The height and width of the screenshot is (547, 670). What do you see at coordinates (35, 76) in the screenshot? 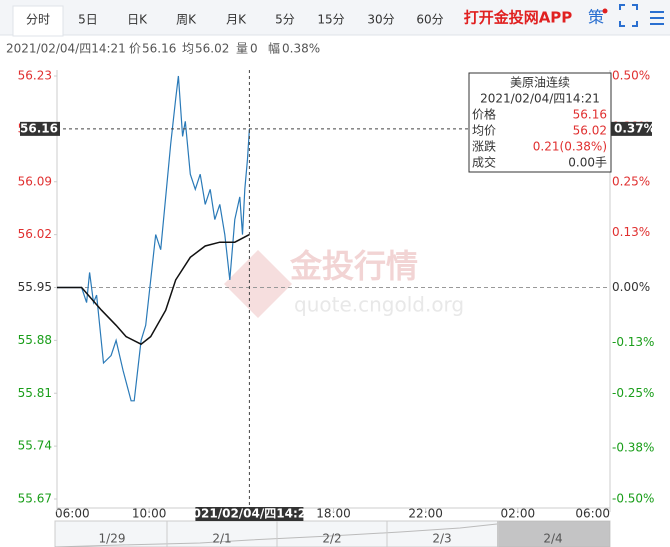
I see `y-tick-label: 56.23` at bounding box center [35, 76].